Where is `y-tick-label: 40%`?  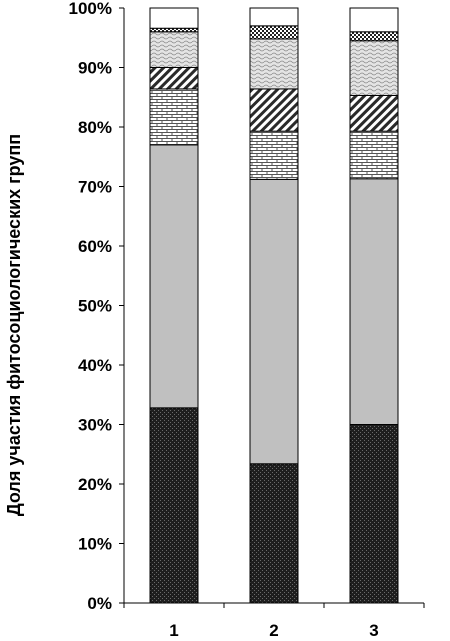
y-tick-label: 40% is located at coordinates (95, 365).